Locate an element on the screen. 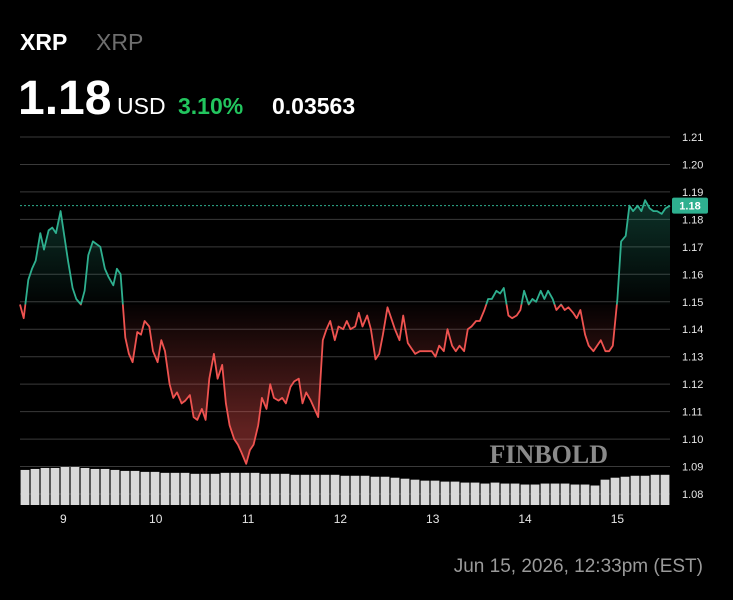 The width and height of the screenshot is (733, 600). y-tick-label: 1.17 is located at coordinates (692, 248).